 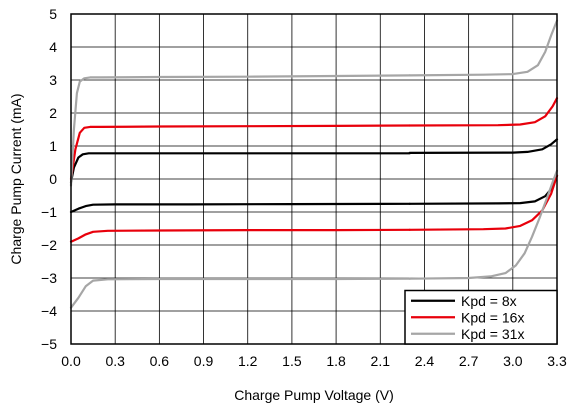 I want to click on y-tick-label: 0, so click(x=53, y=179).